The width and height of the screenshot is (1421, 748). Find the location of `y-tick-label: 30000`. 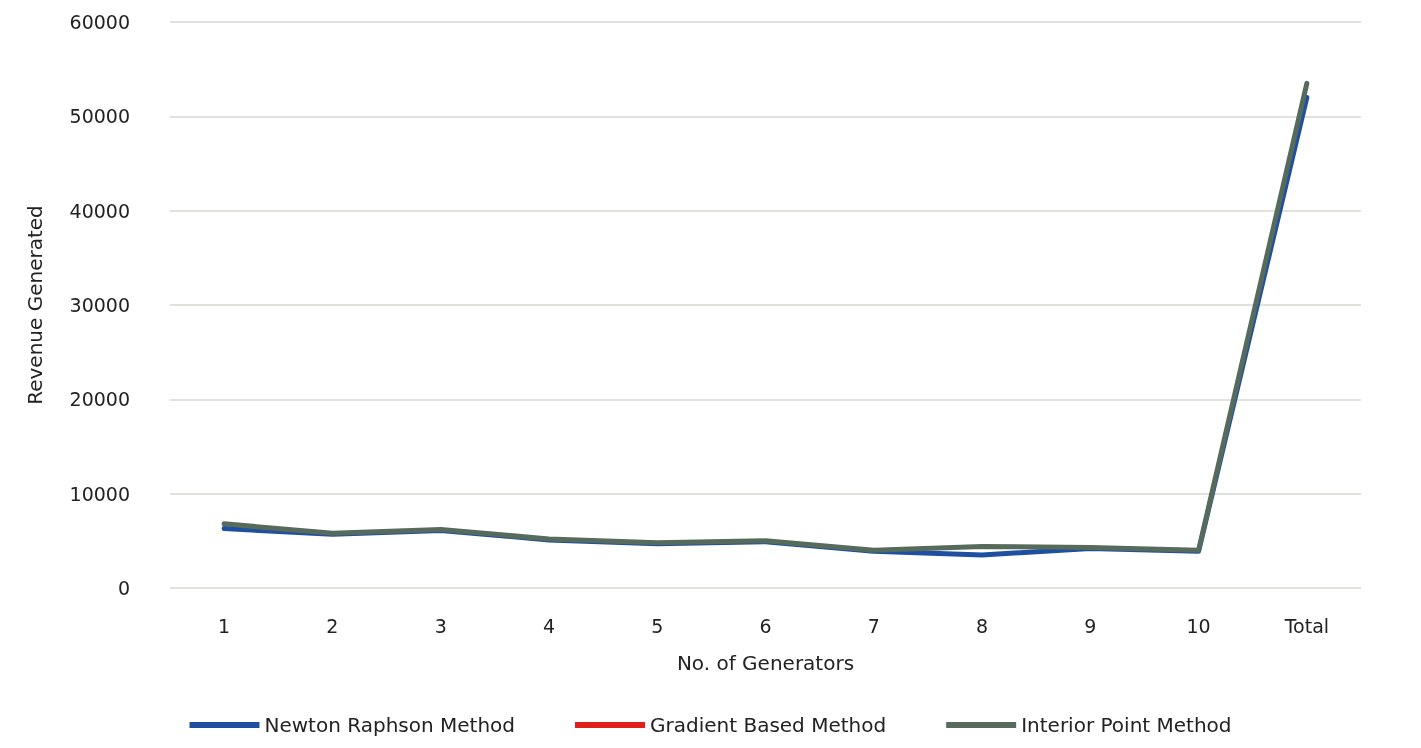

y-tick-label: 30000 is located at coordinates (99, 305).